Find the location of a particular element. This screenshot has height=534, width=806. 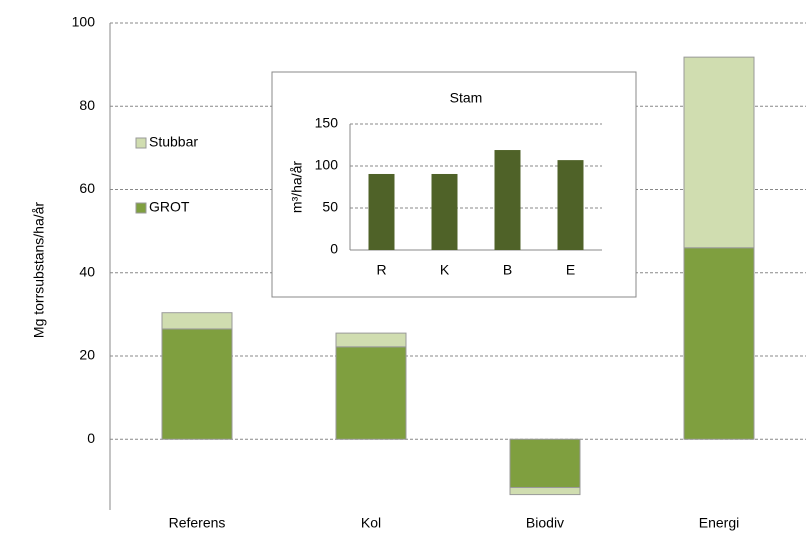

x-tick-label: K is located at coordinates (445, 270).